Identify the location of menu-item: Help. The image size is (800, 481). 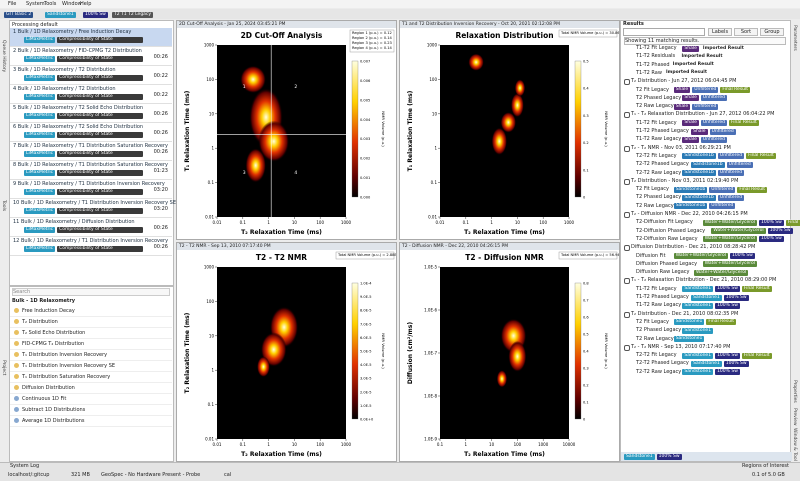
(86, 4).